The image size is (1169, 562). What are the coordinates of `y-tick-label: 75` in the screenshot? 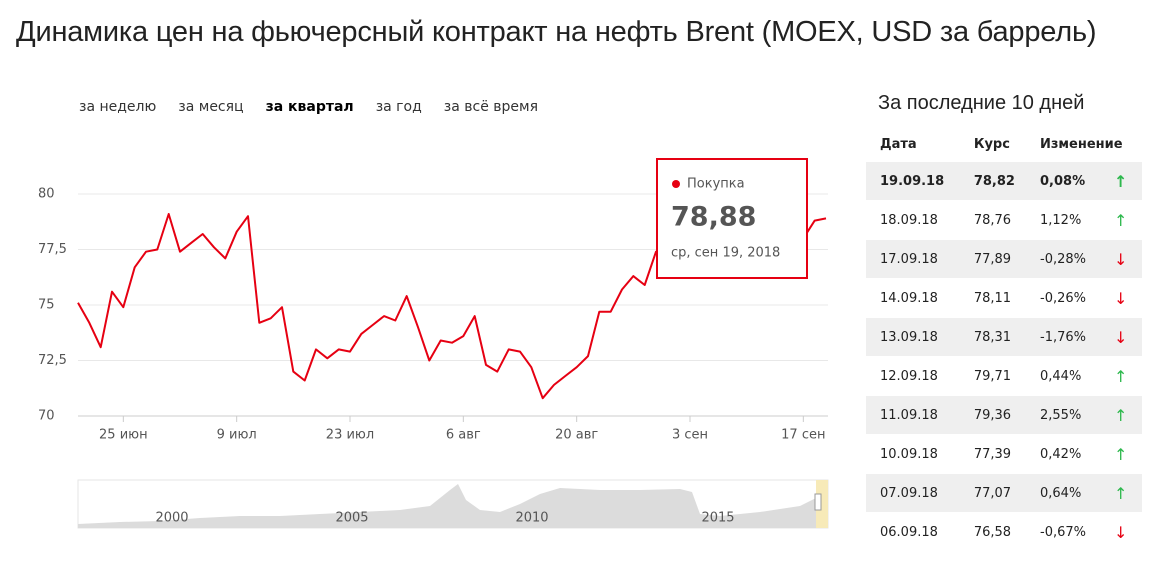 It's located at (46, 305).